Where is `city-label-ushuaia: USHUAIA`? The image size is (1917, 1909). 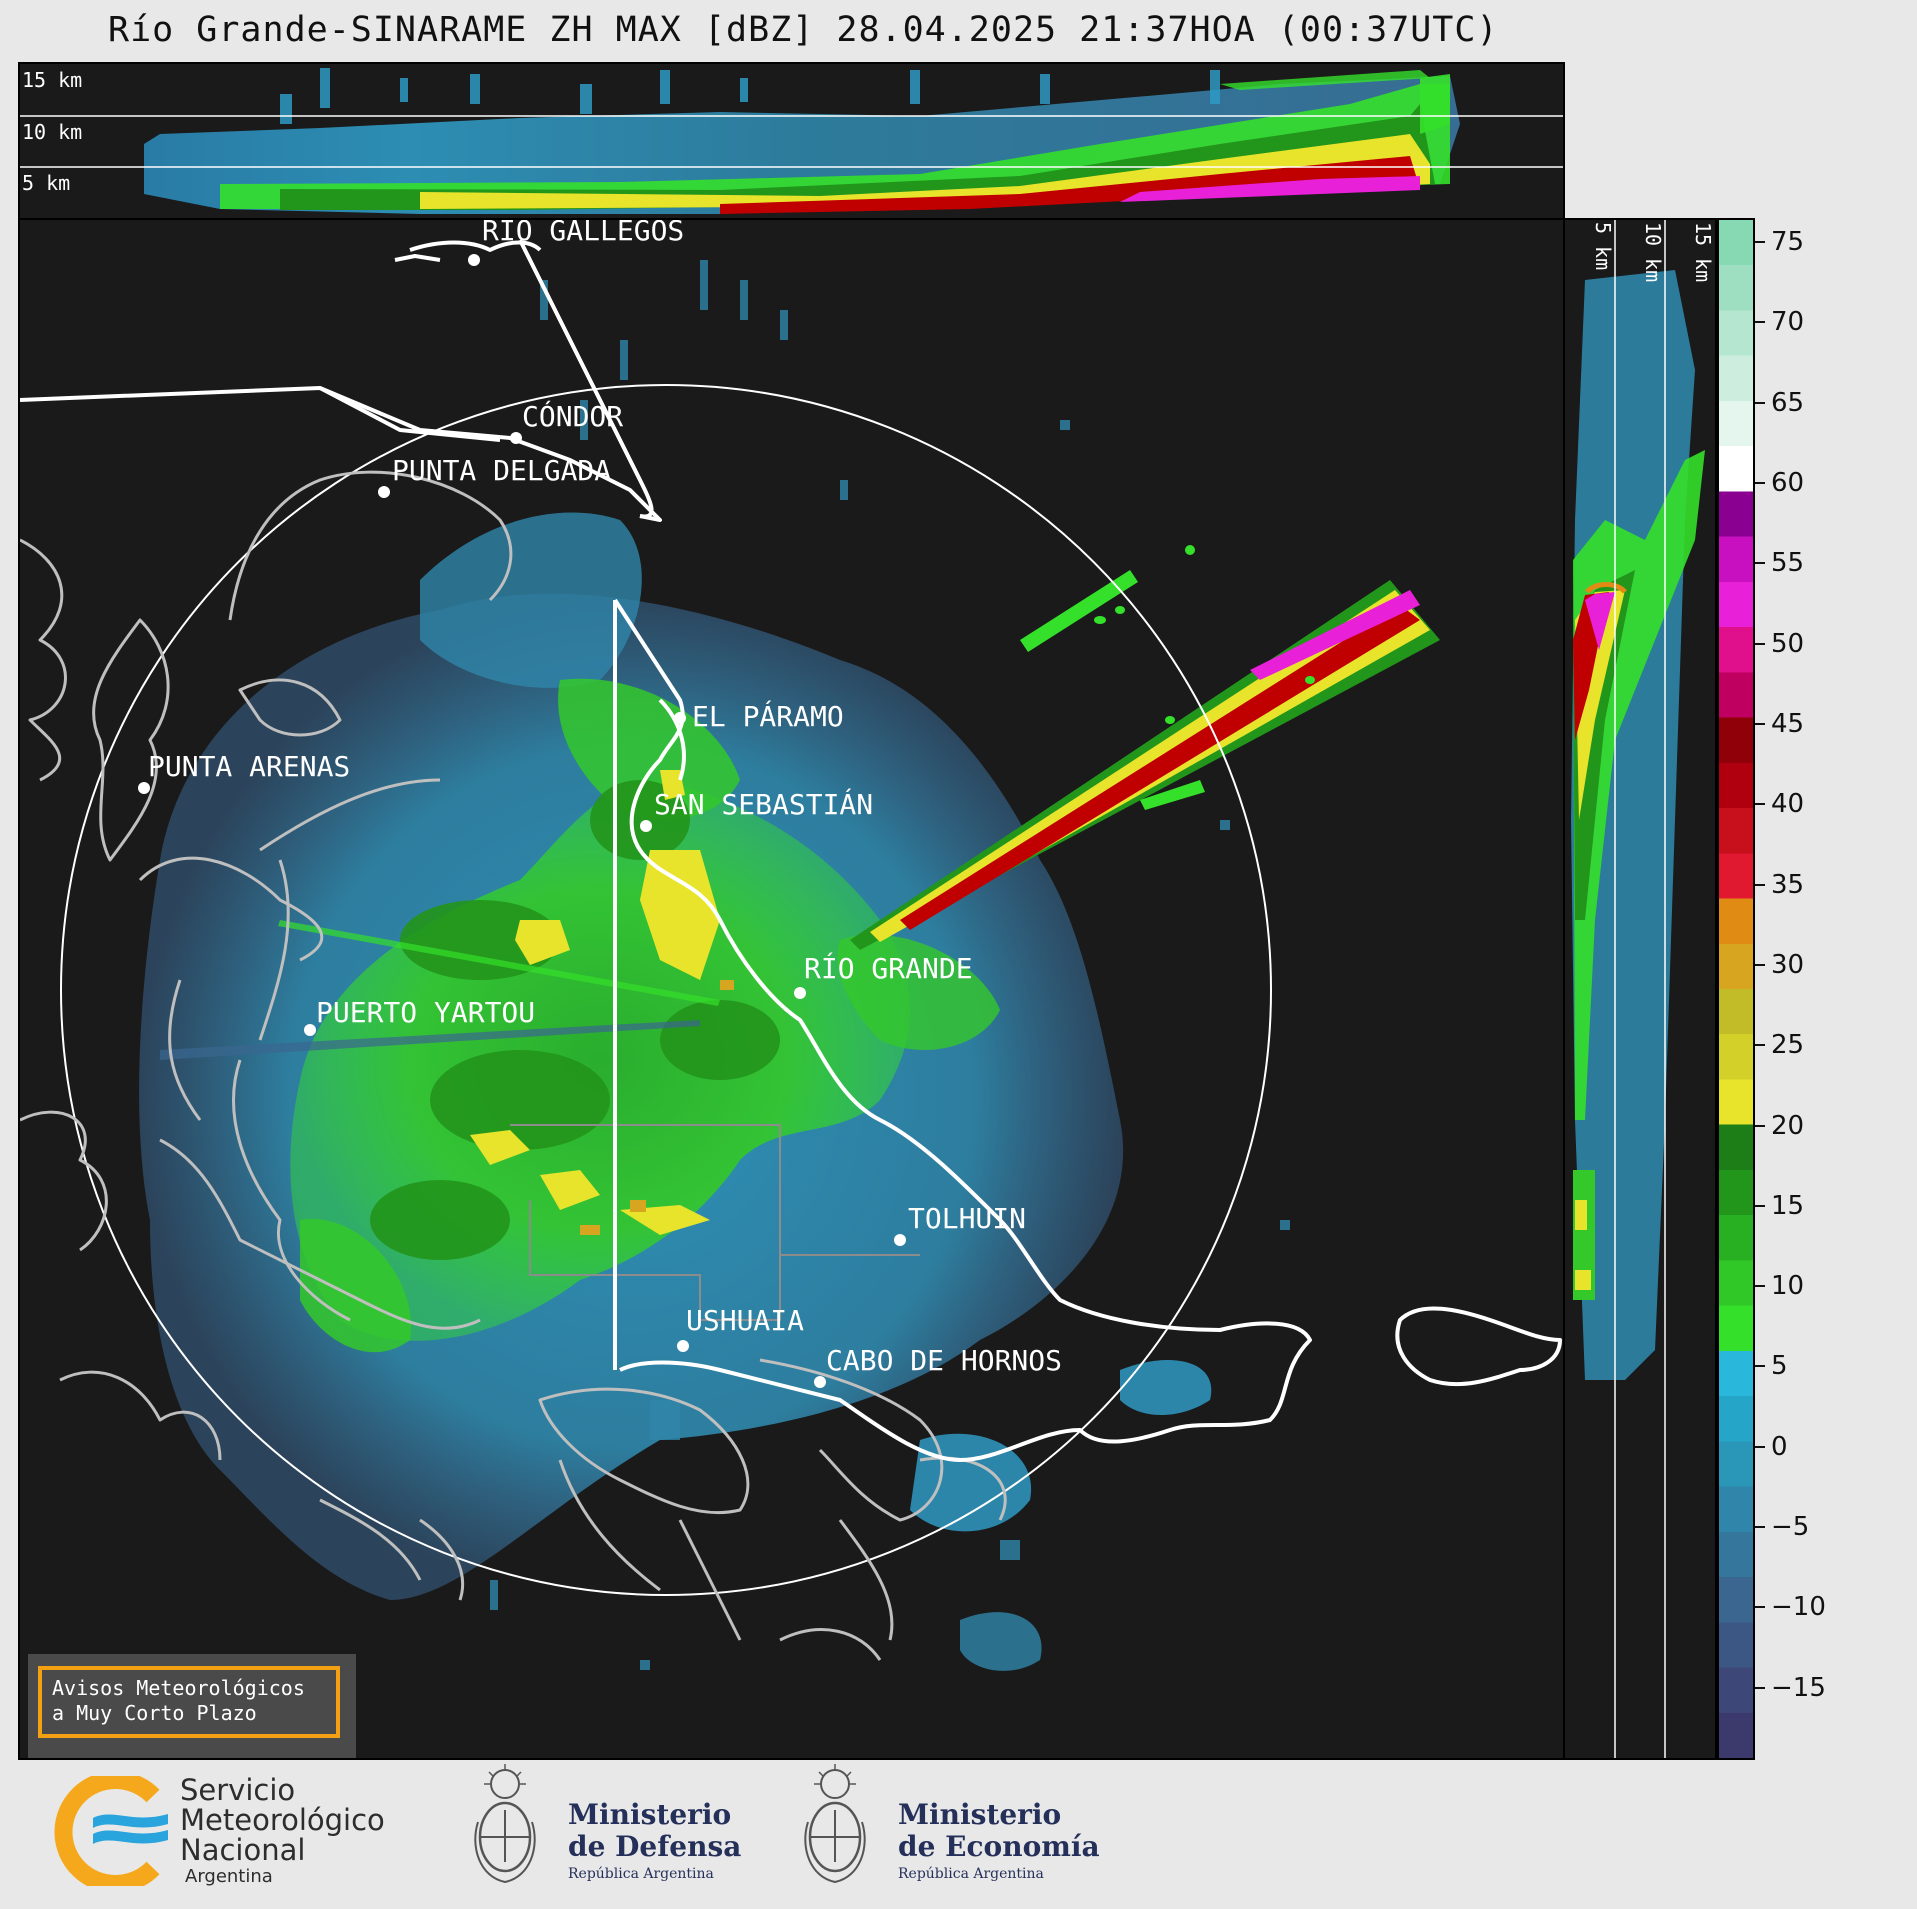
city-label-ushuaia: USHUAIA is located at coordinates (745, 1320).